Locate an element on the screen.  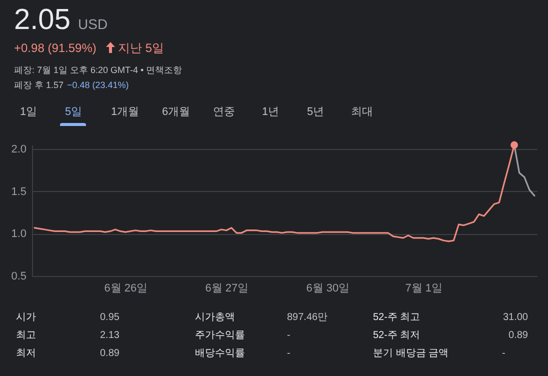
text: 폐장: 7월 1일 오후 6:20 GMT-4 • 면책조항 is located at coordinates (98, 70).